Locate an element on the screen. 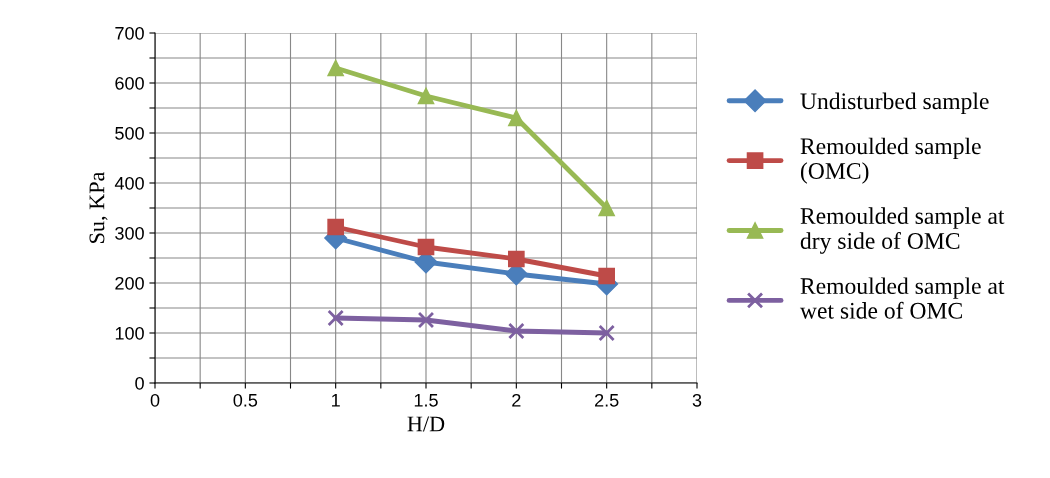 The height and width of the screenshot is (478, 1050). legend-label: Remoulded sample (OMC) is located at coordinates (890, 160).